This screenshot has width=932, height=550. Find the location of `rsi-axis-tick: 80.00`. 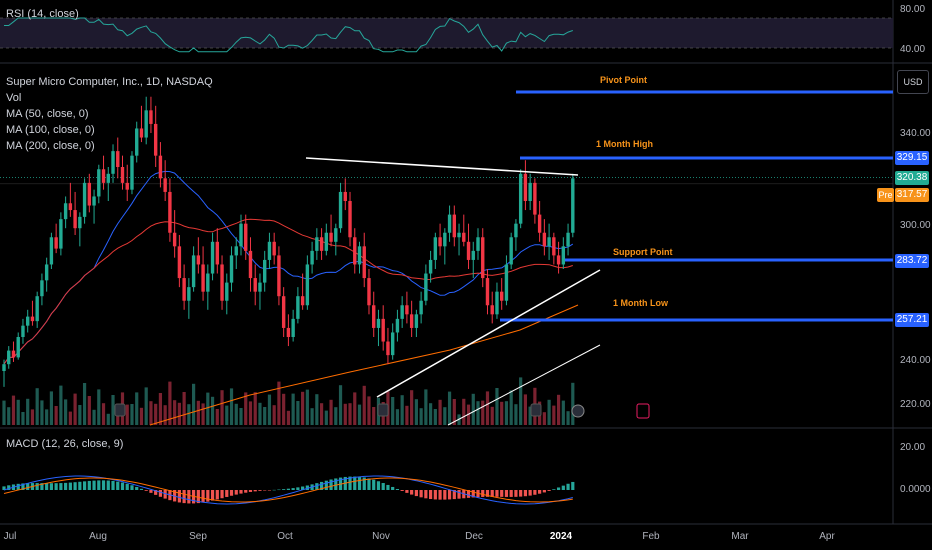

rsi-axis-tick: 80.00 is located at coordinates (913, 9).